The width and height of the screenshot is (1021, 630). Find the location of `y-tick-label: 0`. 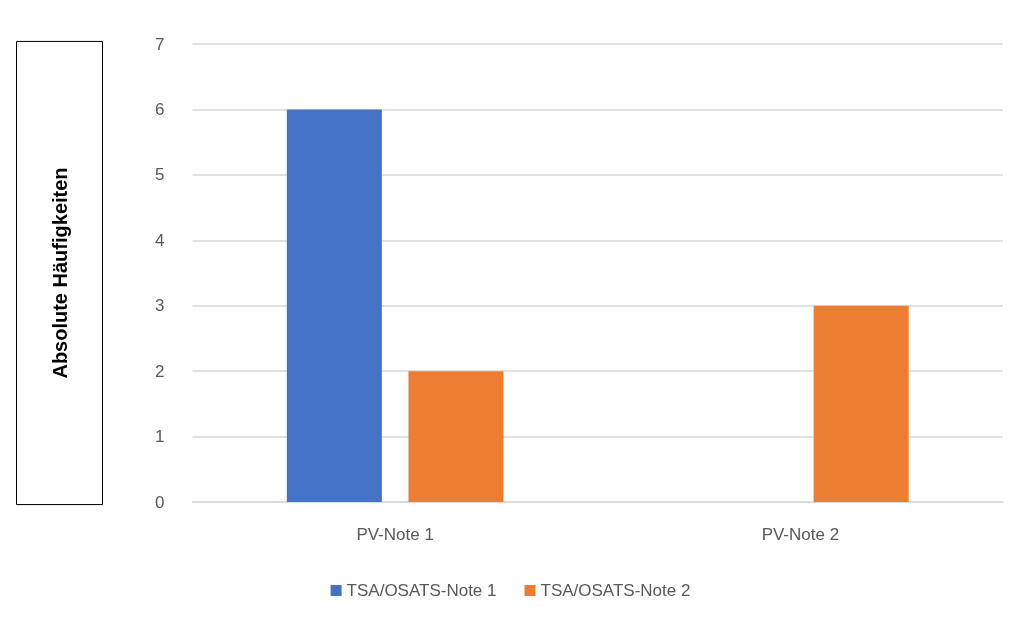

y-tick-label: 0 is located at coordinates (160, 502).